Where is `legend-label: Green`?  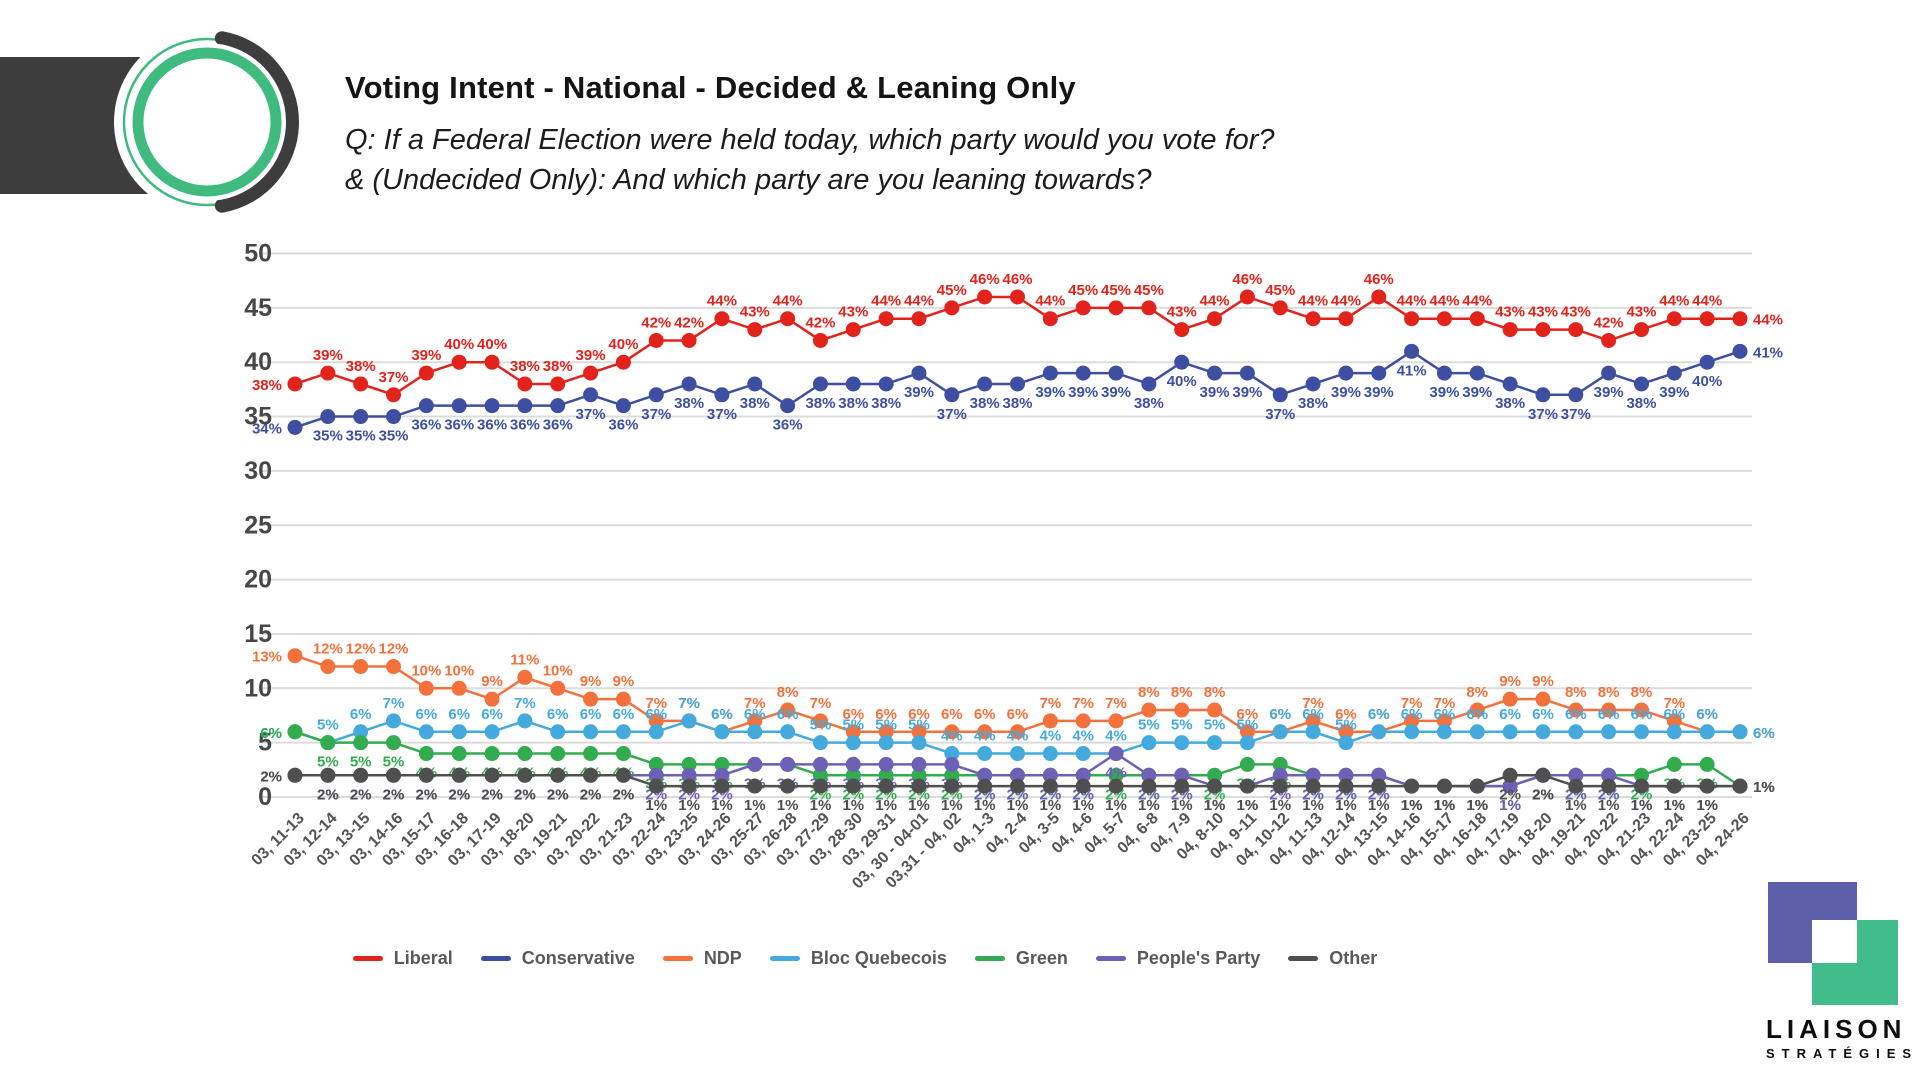
legend-label: Green is located at coordinates (1041, 958).